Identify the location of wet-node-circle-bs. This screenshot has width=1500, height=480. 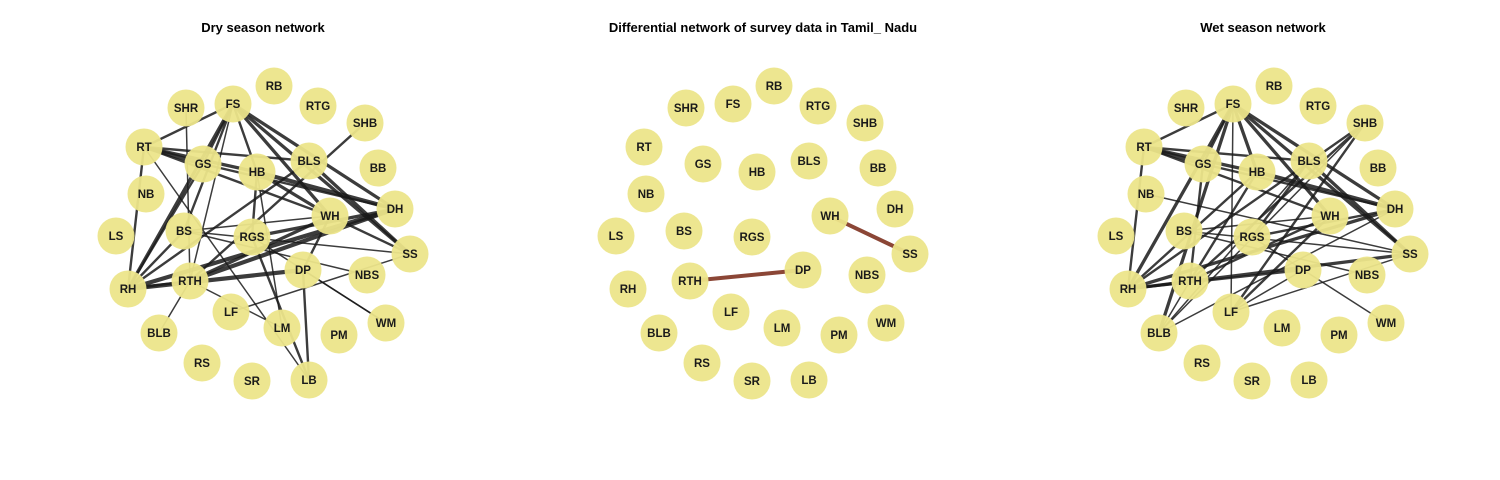
(1184, 231).